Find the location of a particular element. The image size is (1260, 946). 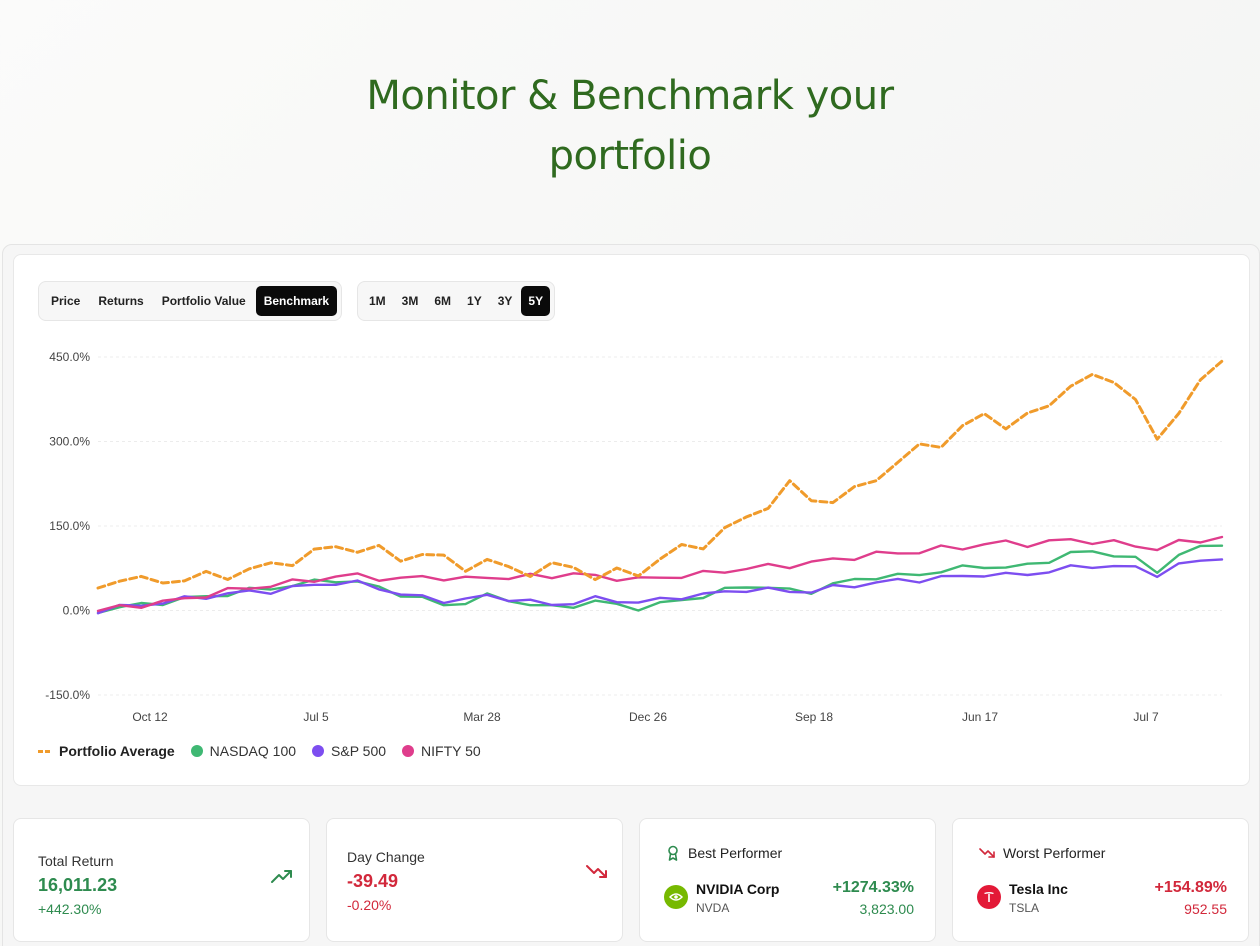

legend-label: NASDAQ 100 is located at coordinates (253, 751).